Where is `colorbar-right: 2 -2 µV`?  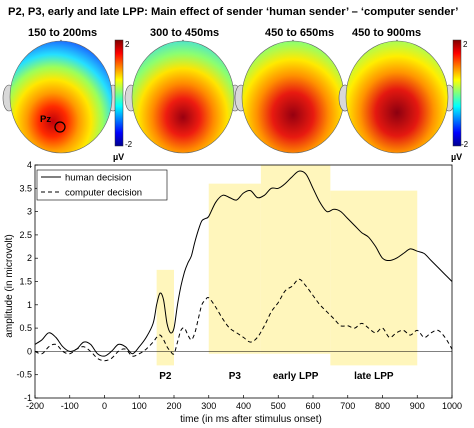 colorbar-right: 2 -2 µV is located at coordinates (460, 100).